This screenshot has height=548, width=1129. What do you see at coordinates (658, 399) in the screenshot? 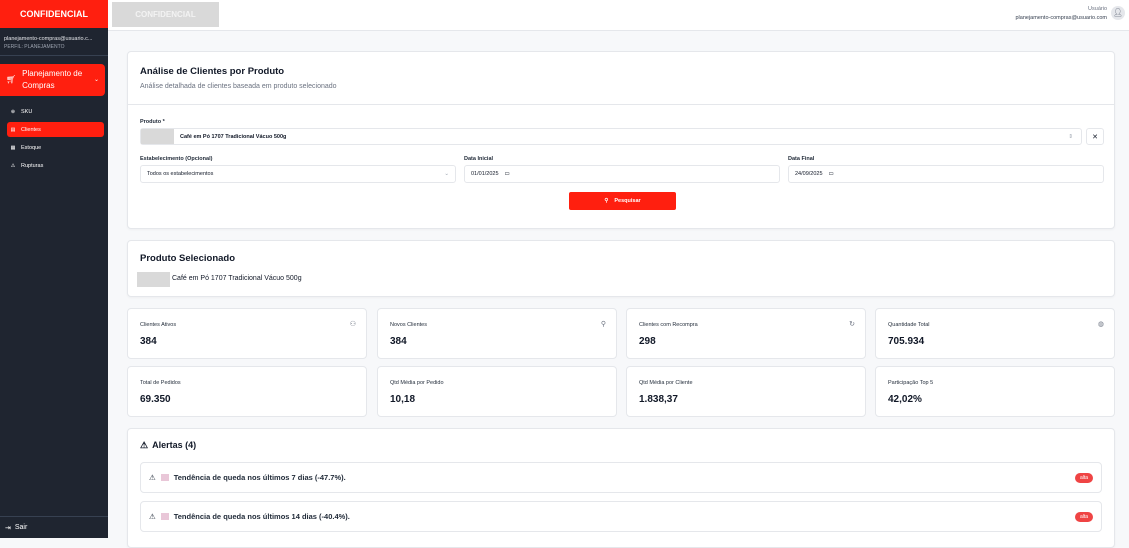
I see `stat-value: 1.838,37` at bounding box center [658, 399].